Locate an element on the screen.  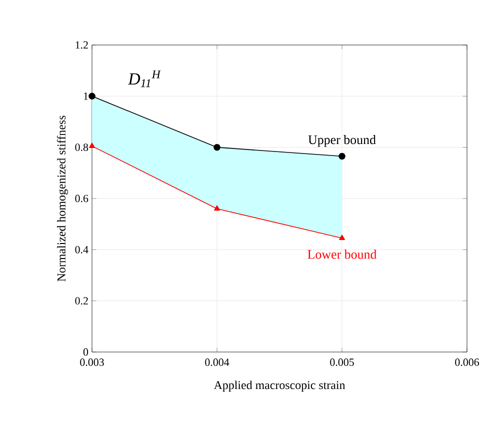
y-tick-label: 0.8 is located at coordinates (81, 148).